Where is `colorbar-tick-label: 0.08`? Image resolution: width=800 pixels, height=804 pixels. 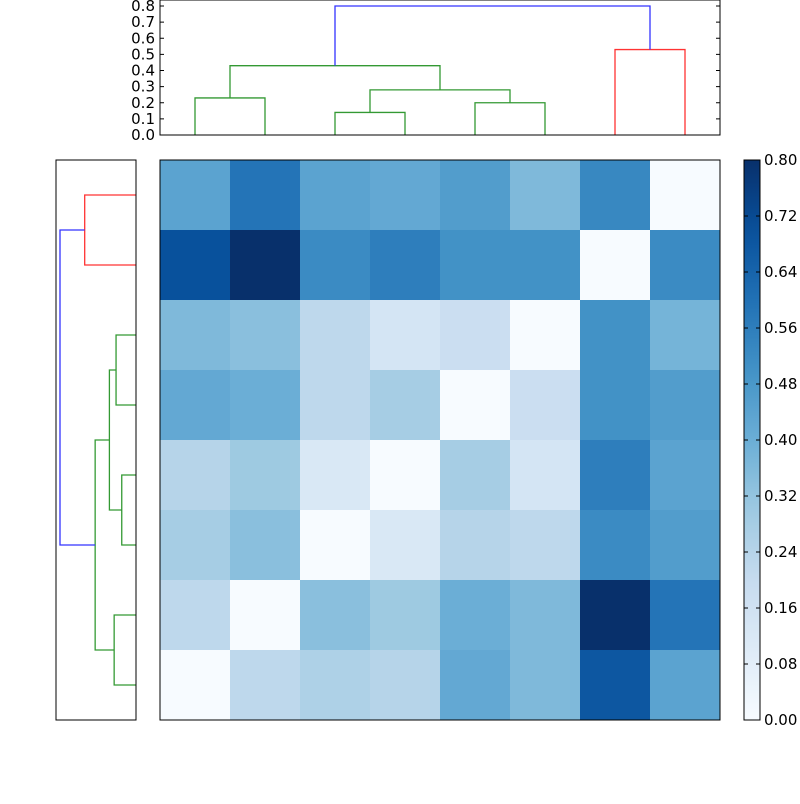 colorbar-tick-label: 0.08 is located at coordinates (780, 664).